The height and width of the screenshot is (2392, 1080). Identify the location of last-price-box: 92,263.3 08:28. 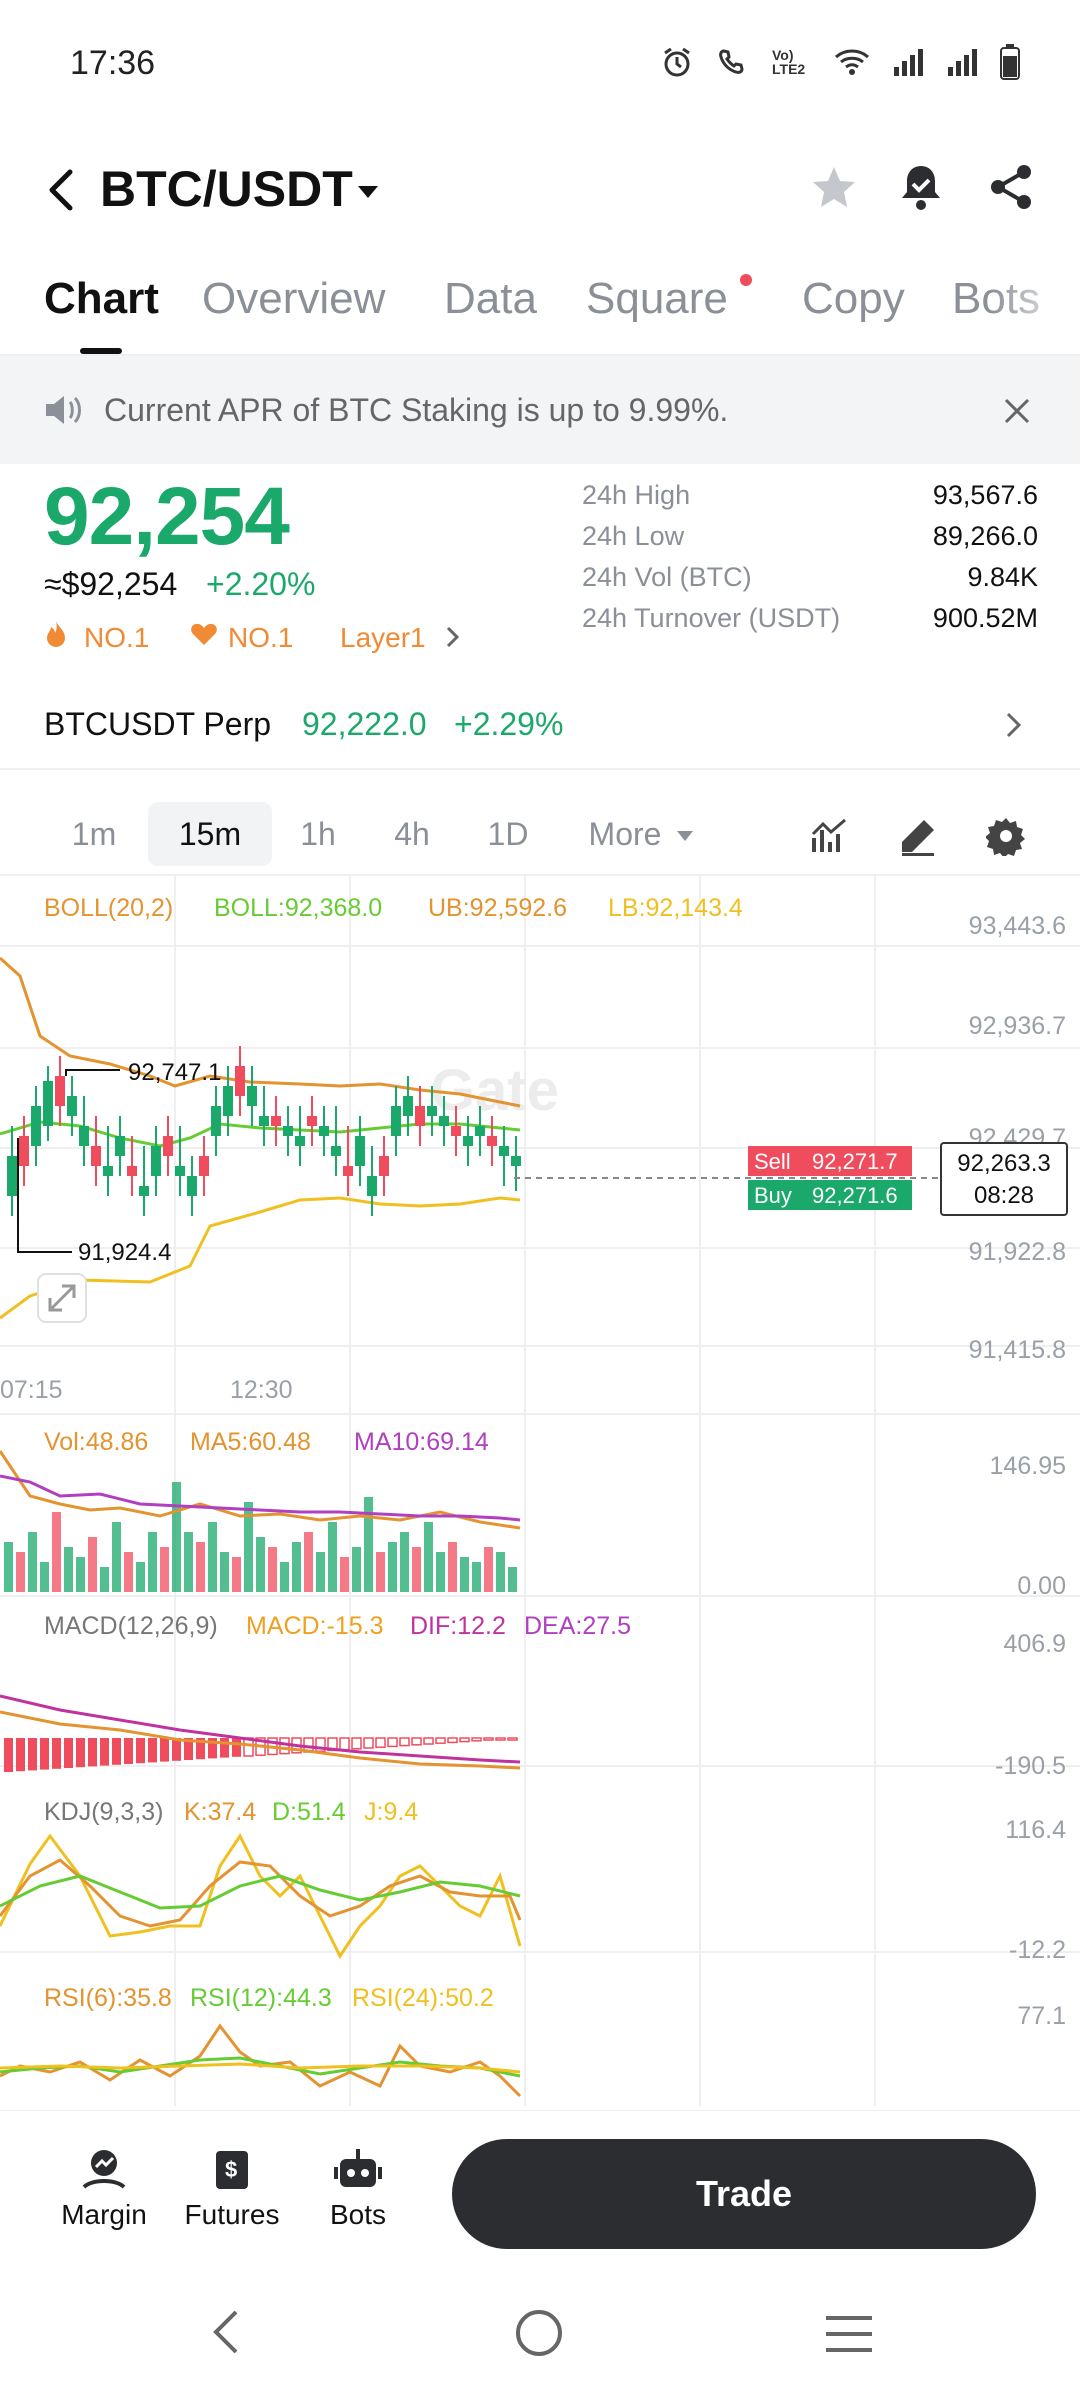
(1004, 1179).